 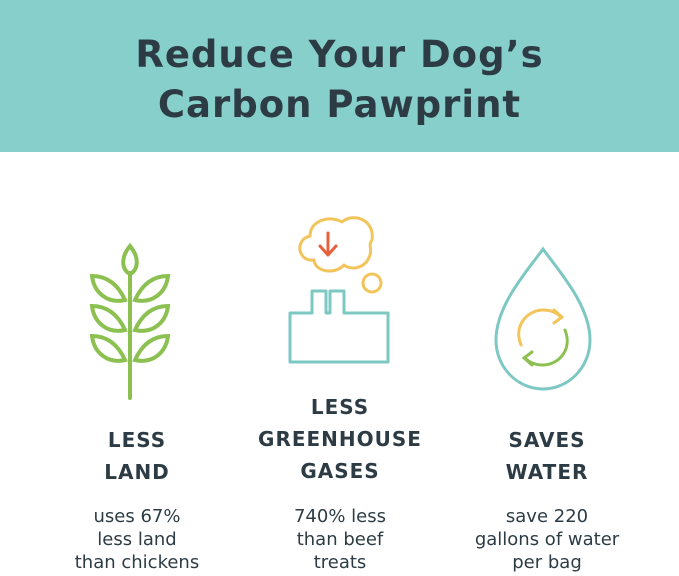 What do you see at coordinates (339, 290) in the screenshot?
I see `factory-emissions-icon` at bounding box center [339, 290].